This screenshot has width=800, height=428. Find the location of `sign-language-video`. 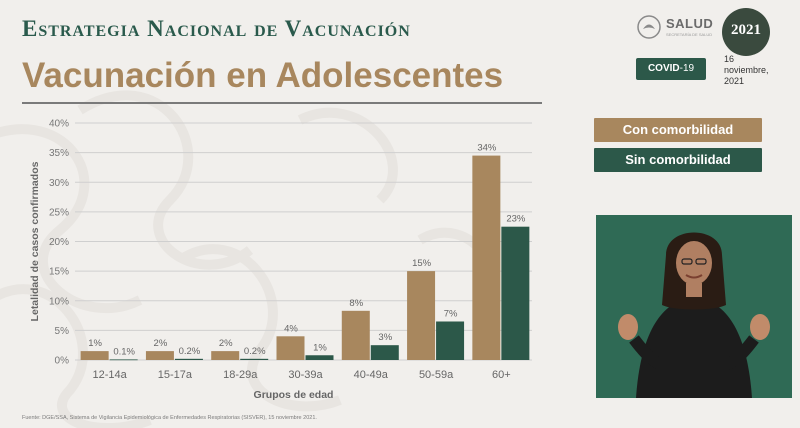

sign-language-video is located at coordinates (694, 306).